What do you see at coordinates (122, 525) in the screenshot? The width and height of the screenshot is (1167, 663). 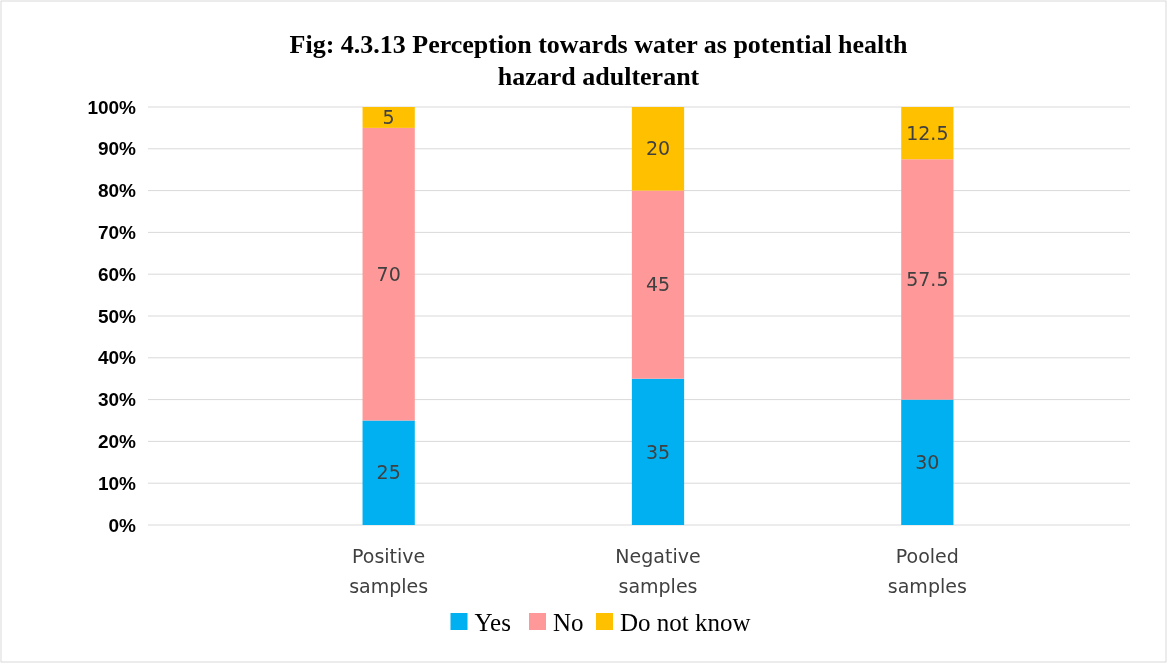 I see `y-tick-label: 0%` at bounding box center [122, 525].